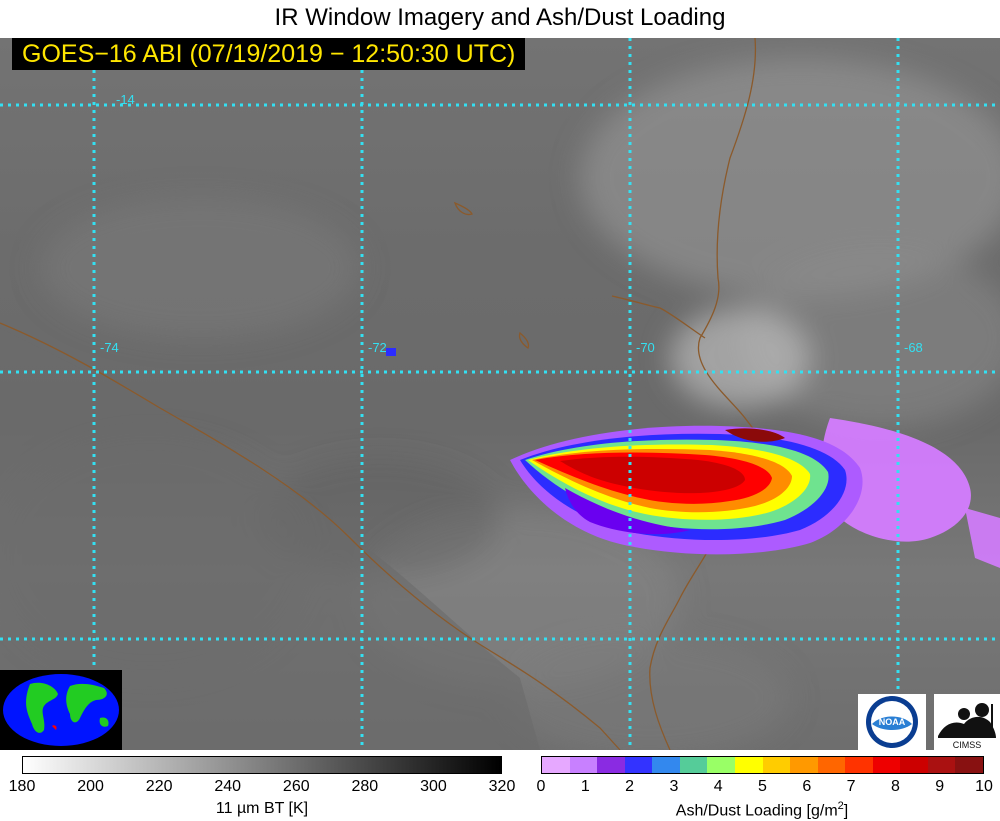  Describe the element at coordinates (22, 786) in the screenshot. I see `ir-tick-label: 180` at that location.